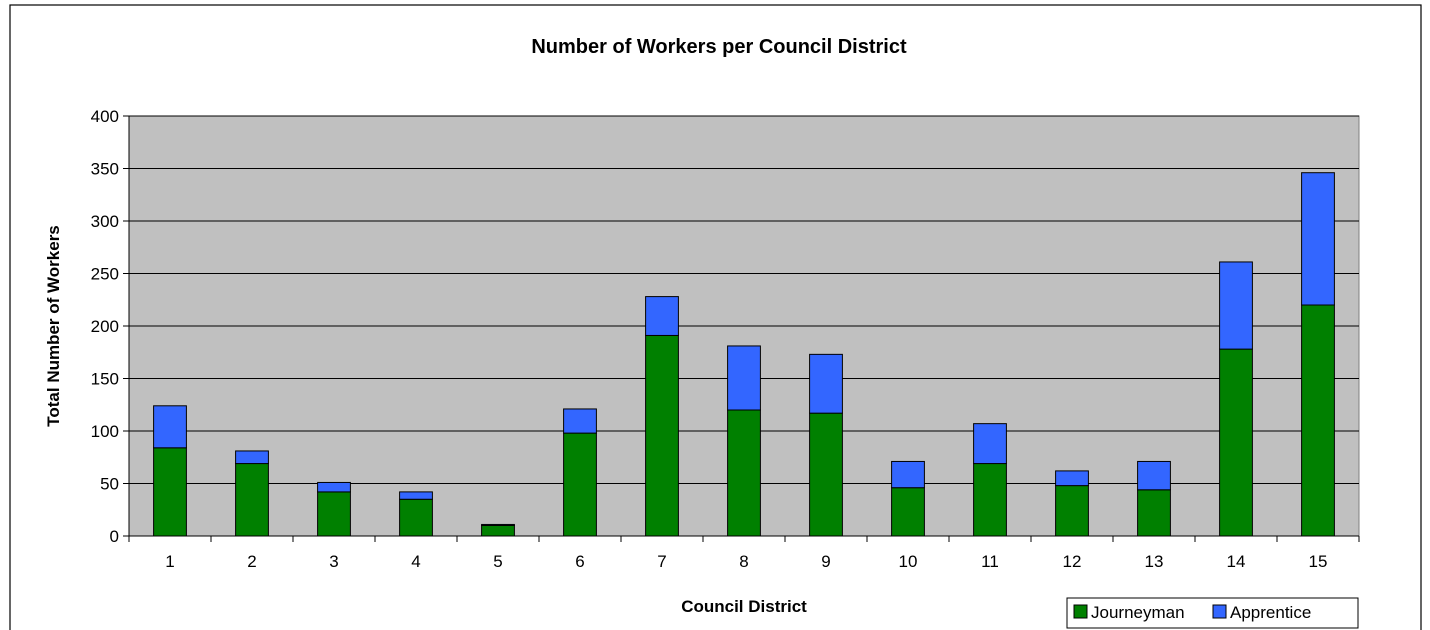  I want to click on x-tick-label-15: 15, so click(1318, 561).